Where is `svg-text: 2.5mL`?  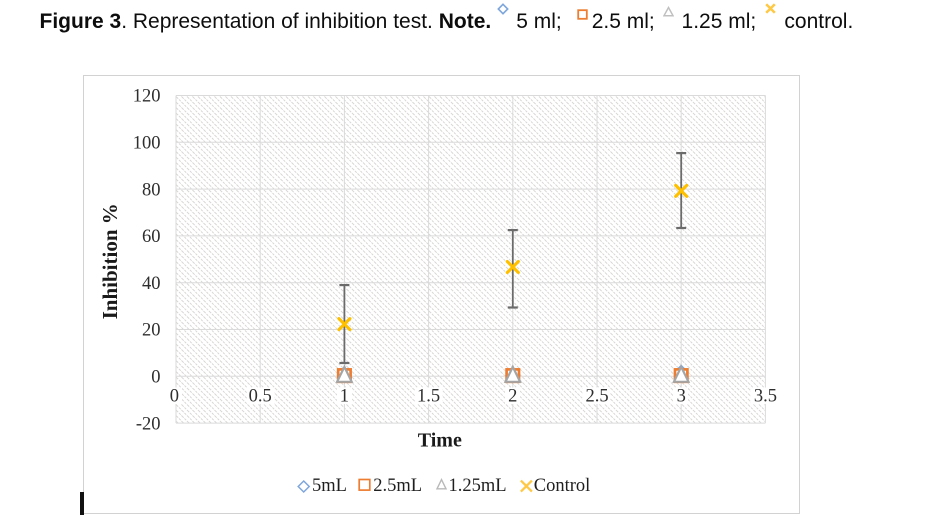
svg-text: 2.5mL is located at coordinates (397, 486).